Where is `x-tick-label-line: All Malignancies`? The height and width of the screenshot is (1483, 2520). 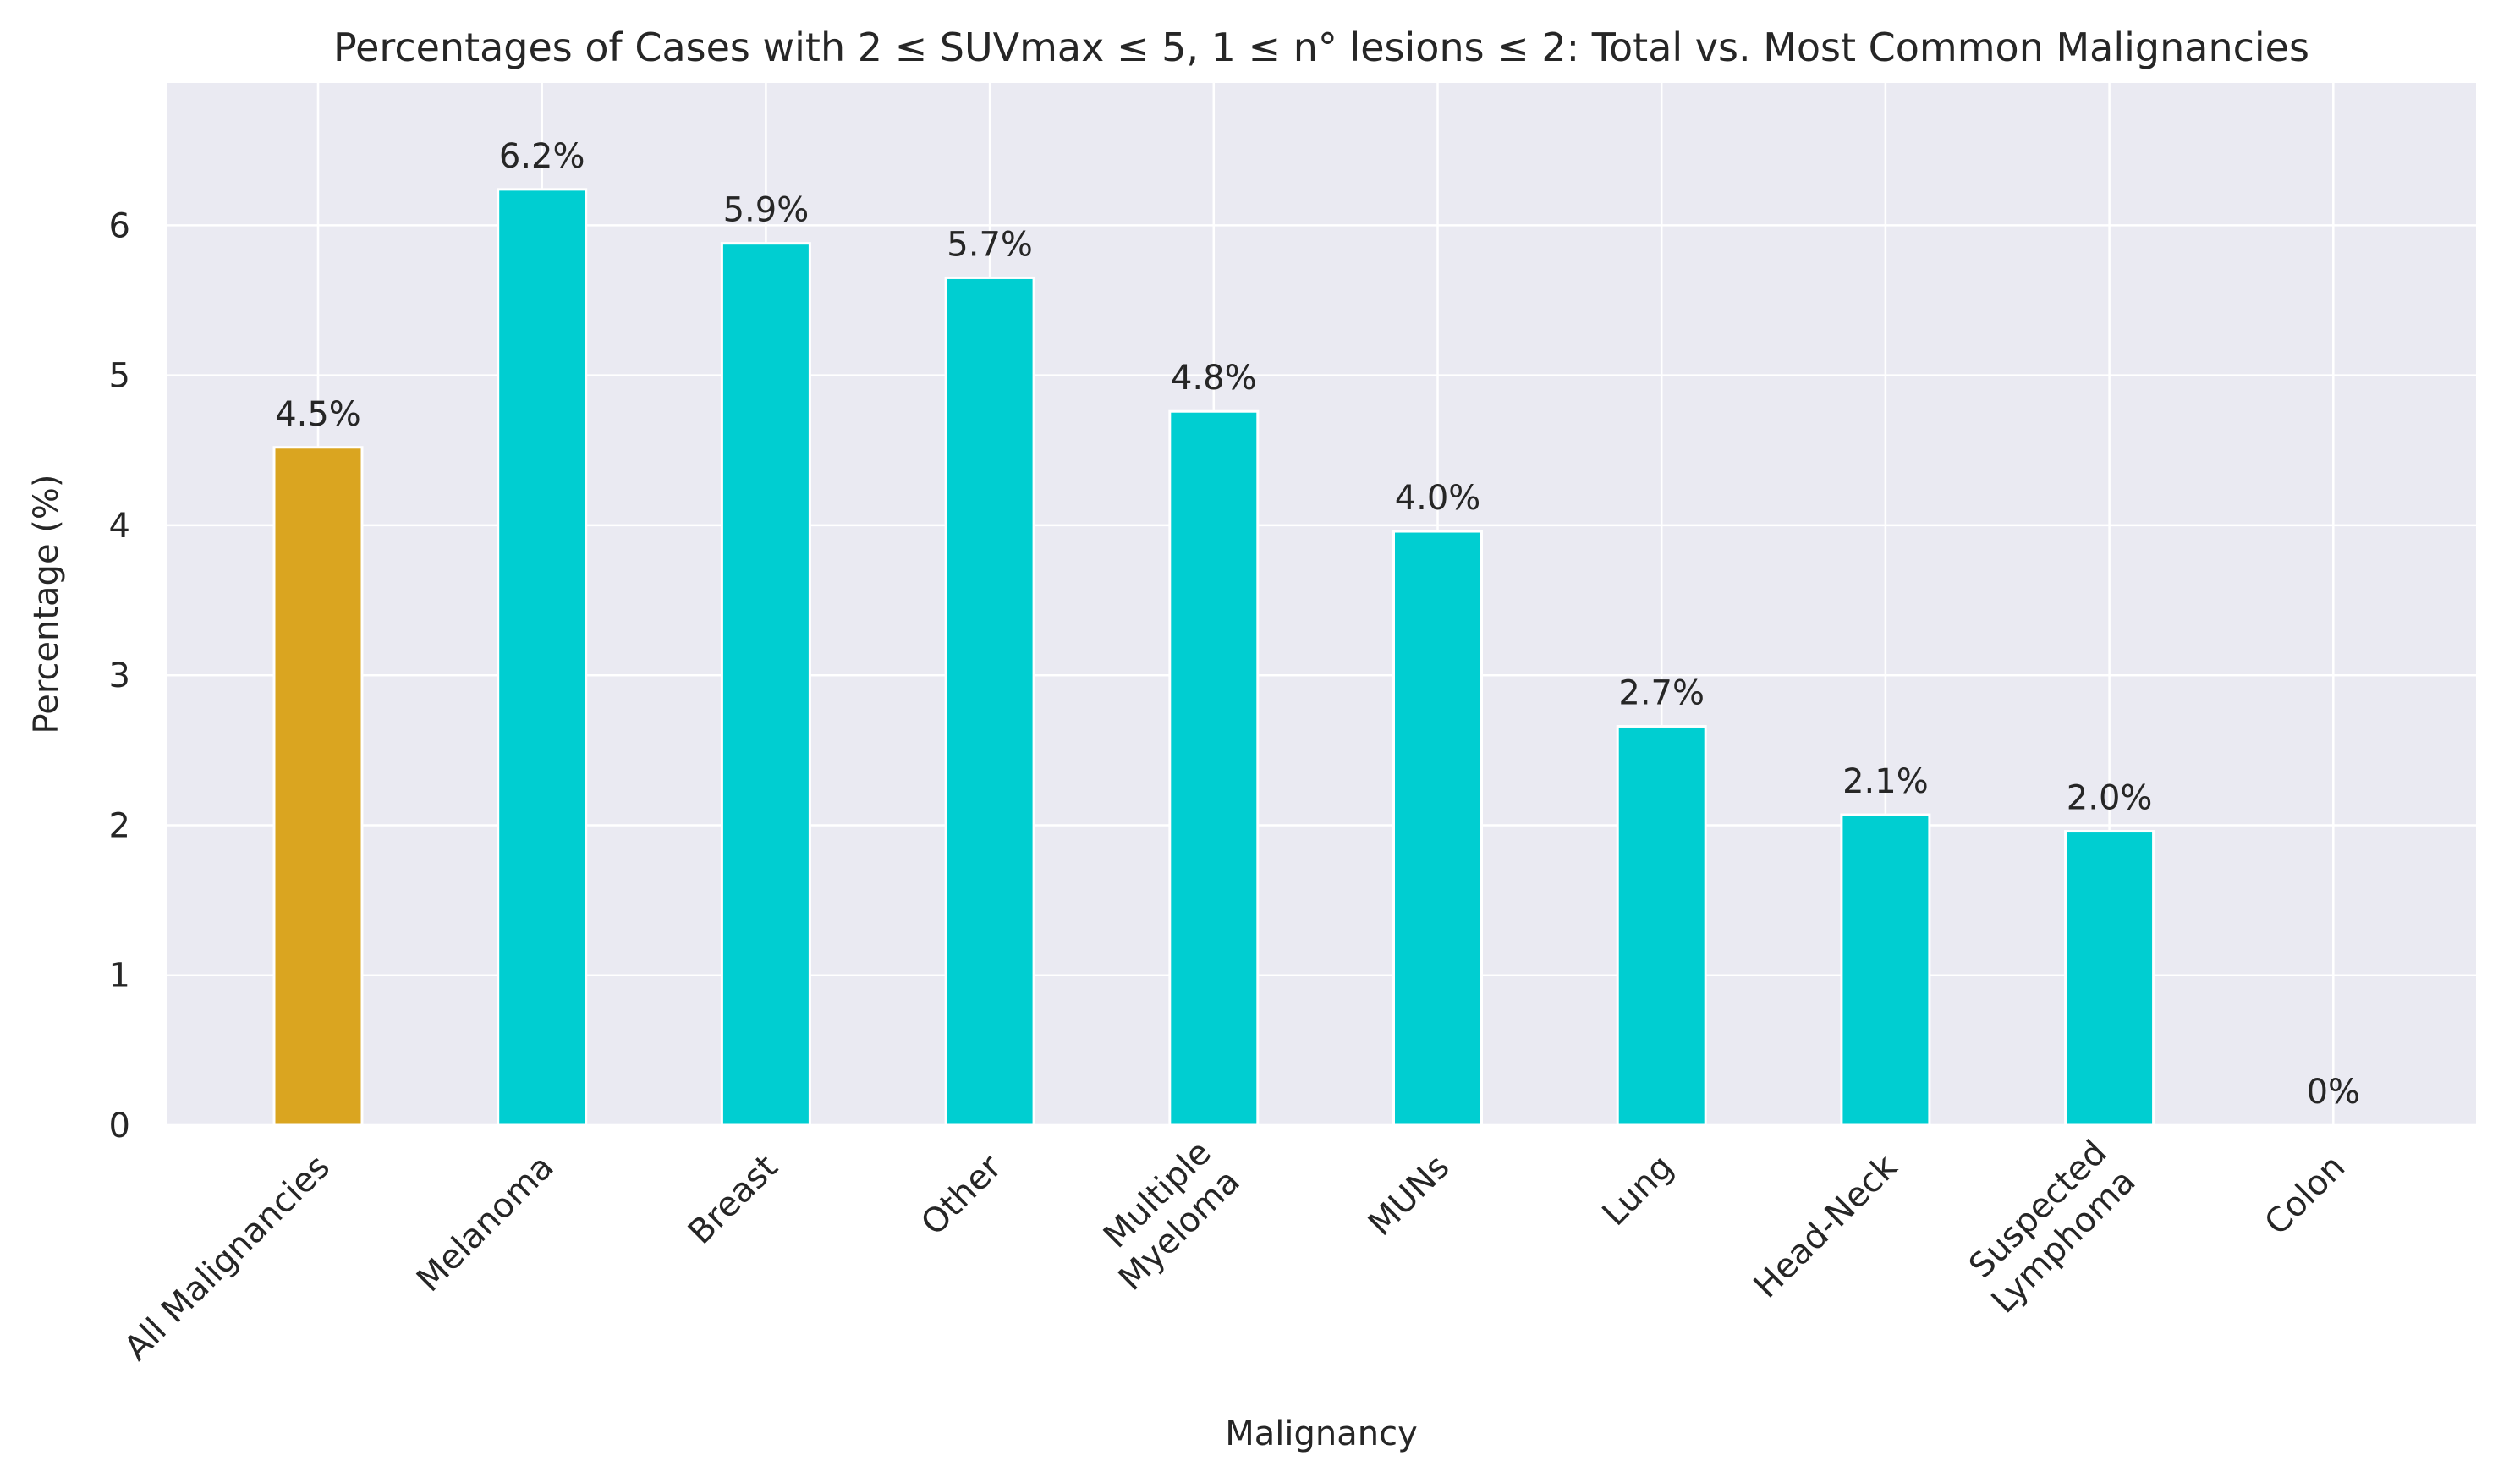
x-tick-label-line: All Malignancies is located at coordinates (227, 1257).